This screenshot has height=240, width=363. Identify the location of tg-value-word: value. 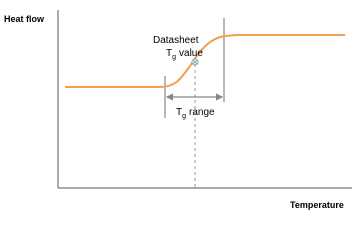
(191, 53).